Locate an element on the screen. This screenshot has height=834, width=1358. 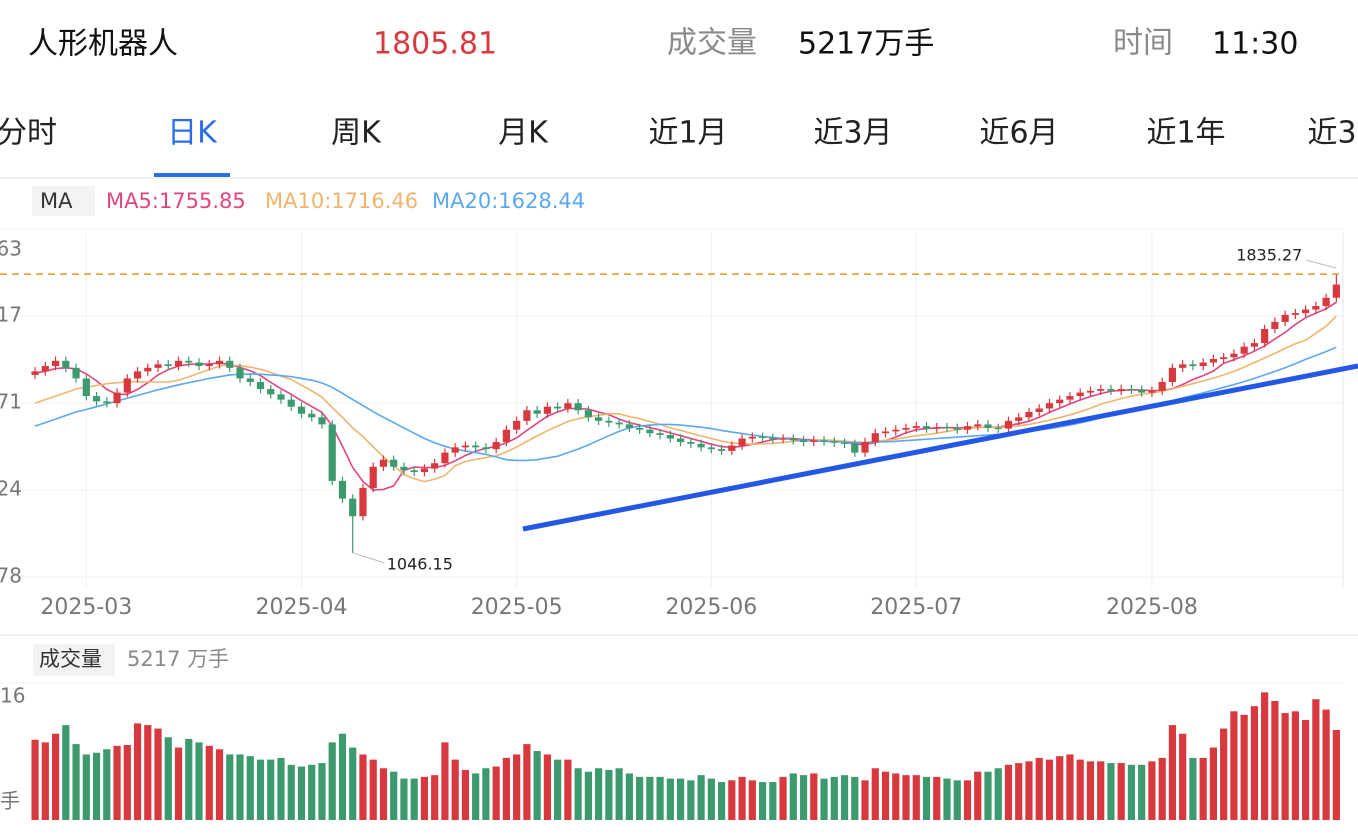
tab: 近1月 is located at coordinates (687, 133).